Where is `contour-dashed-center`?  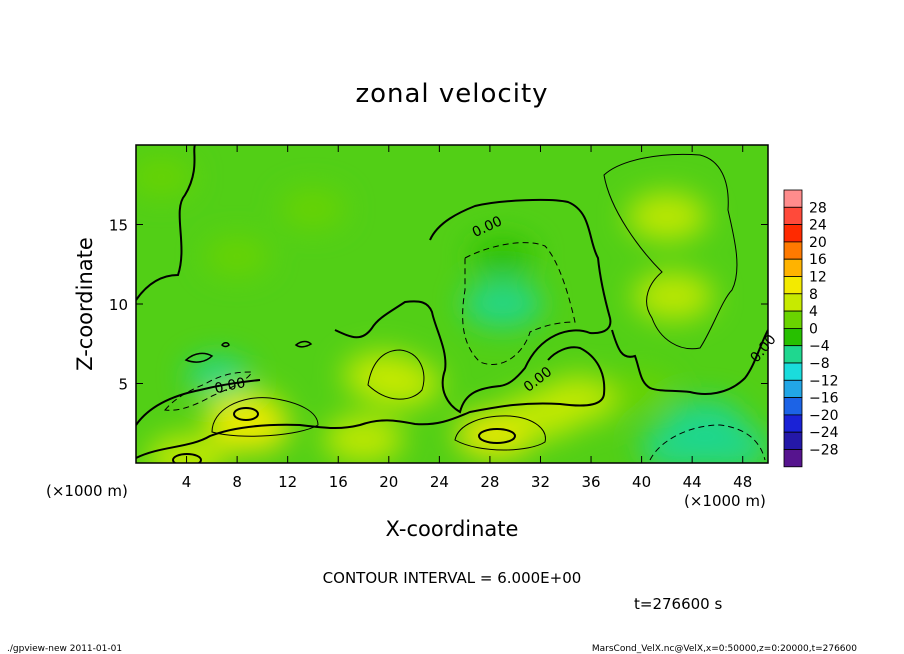 contour-dashed-center is located at coordinates (519, 303).